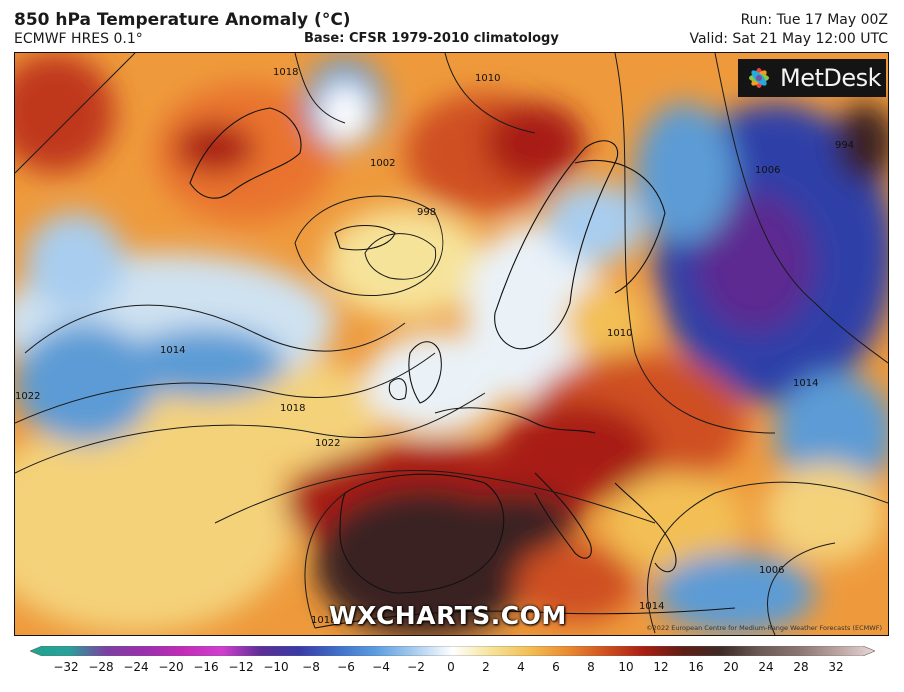 This screenshot has width=904, height=692. I want to click on isobar-label: 998, so click(426, 212).